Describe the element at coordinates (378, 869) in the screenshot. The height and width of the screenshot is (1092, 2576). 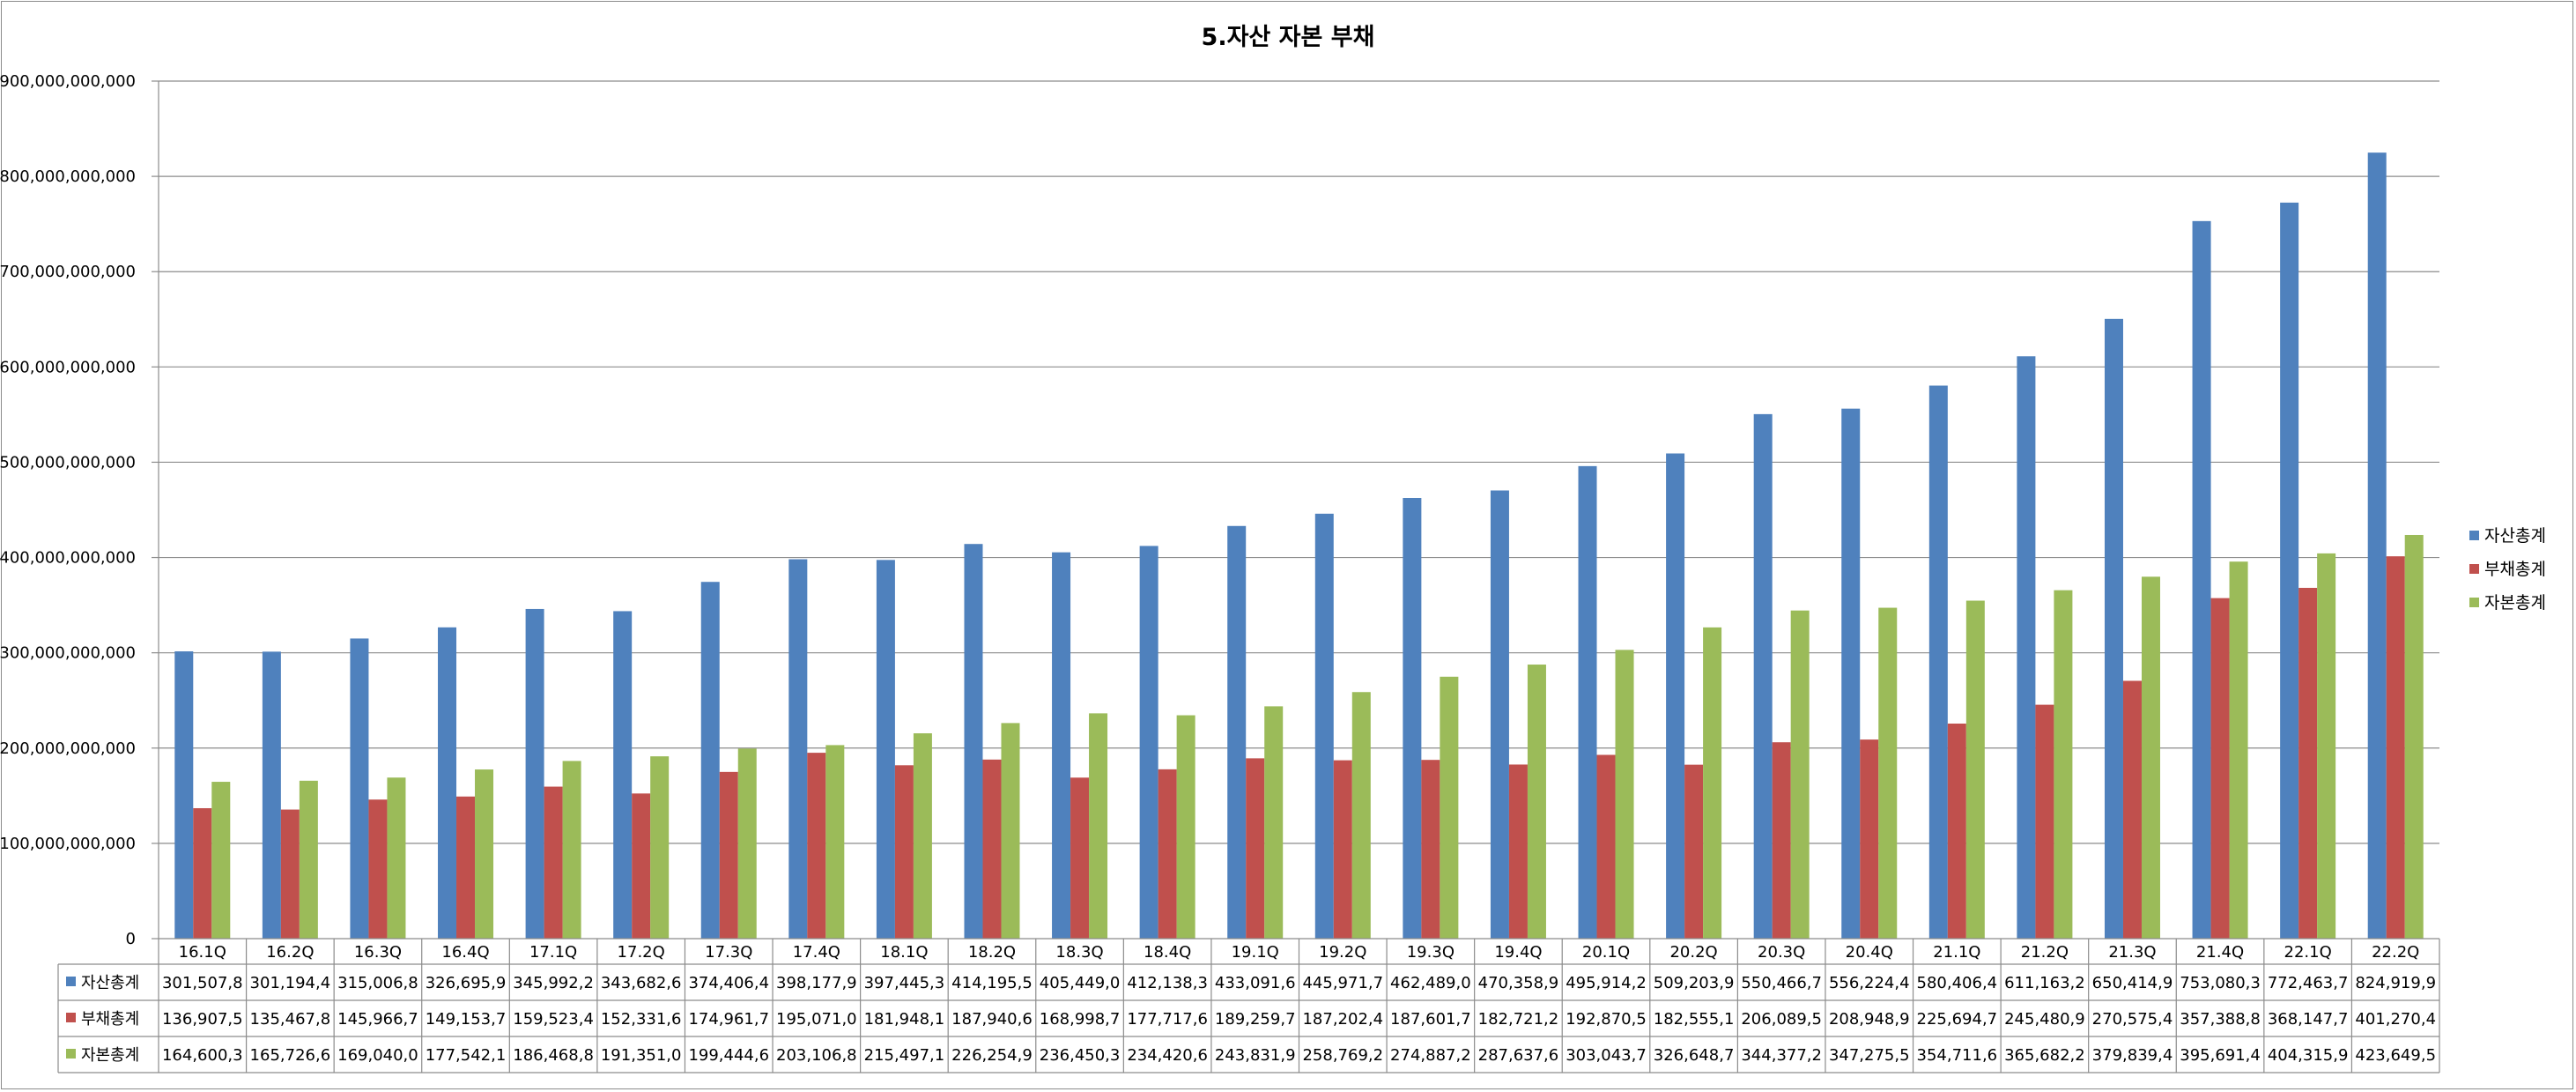
I see `bar-부채총계-16.3Q` at that location.